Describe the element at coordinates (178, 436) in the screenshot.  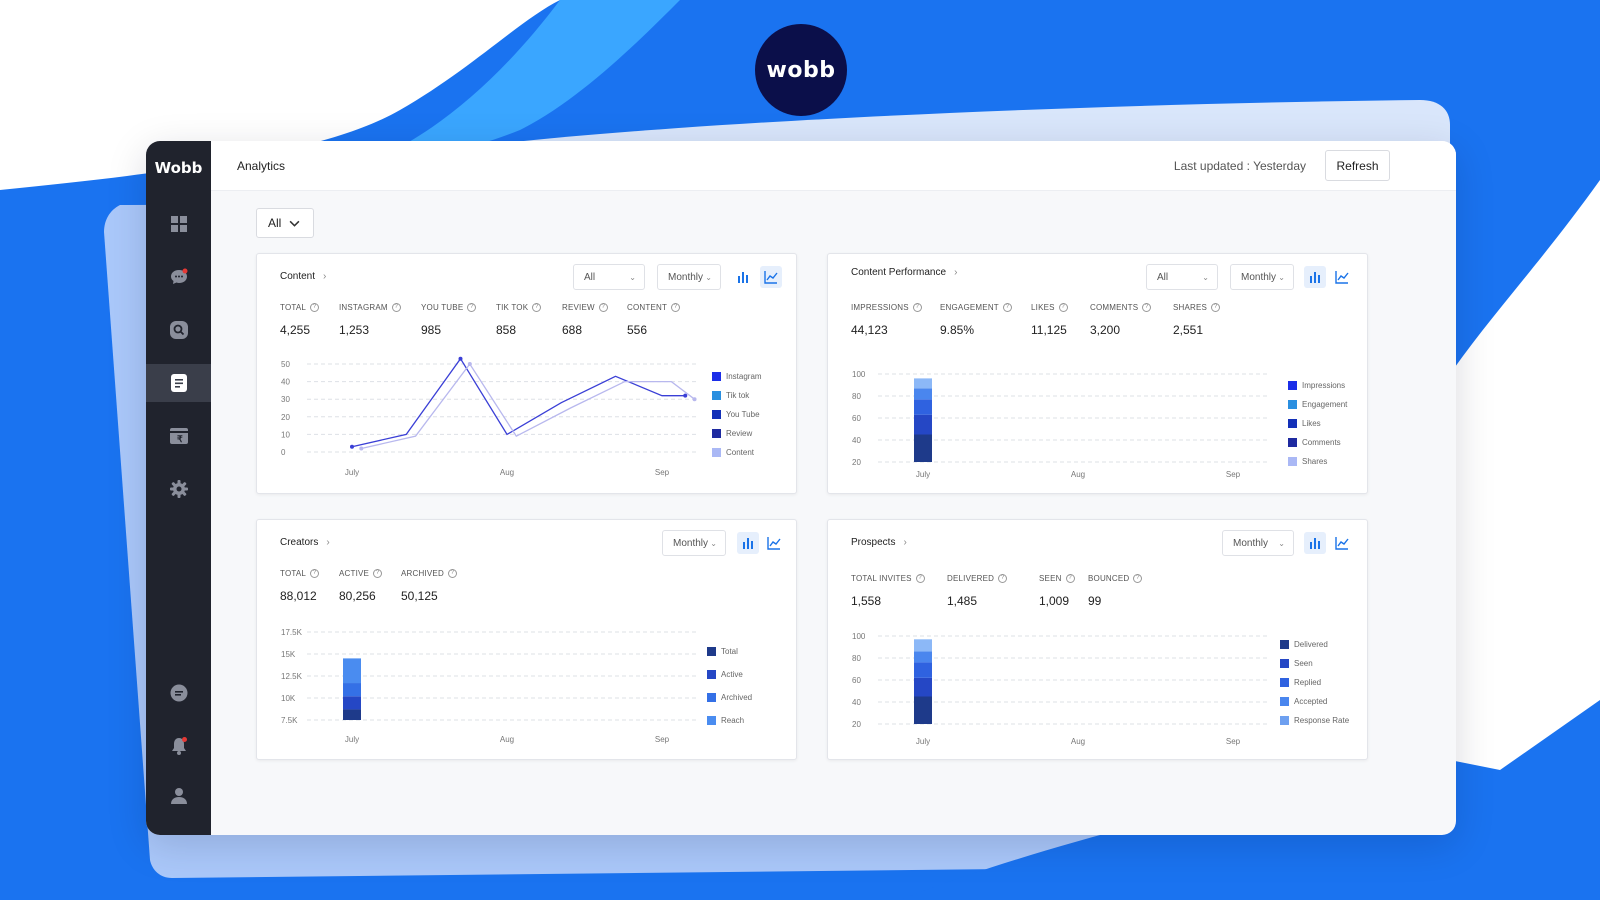
I see `sidebar-item-payments: ₹` at that location.